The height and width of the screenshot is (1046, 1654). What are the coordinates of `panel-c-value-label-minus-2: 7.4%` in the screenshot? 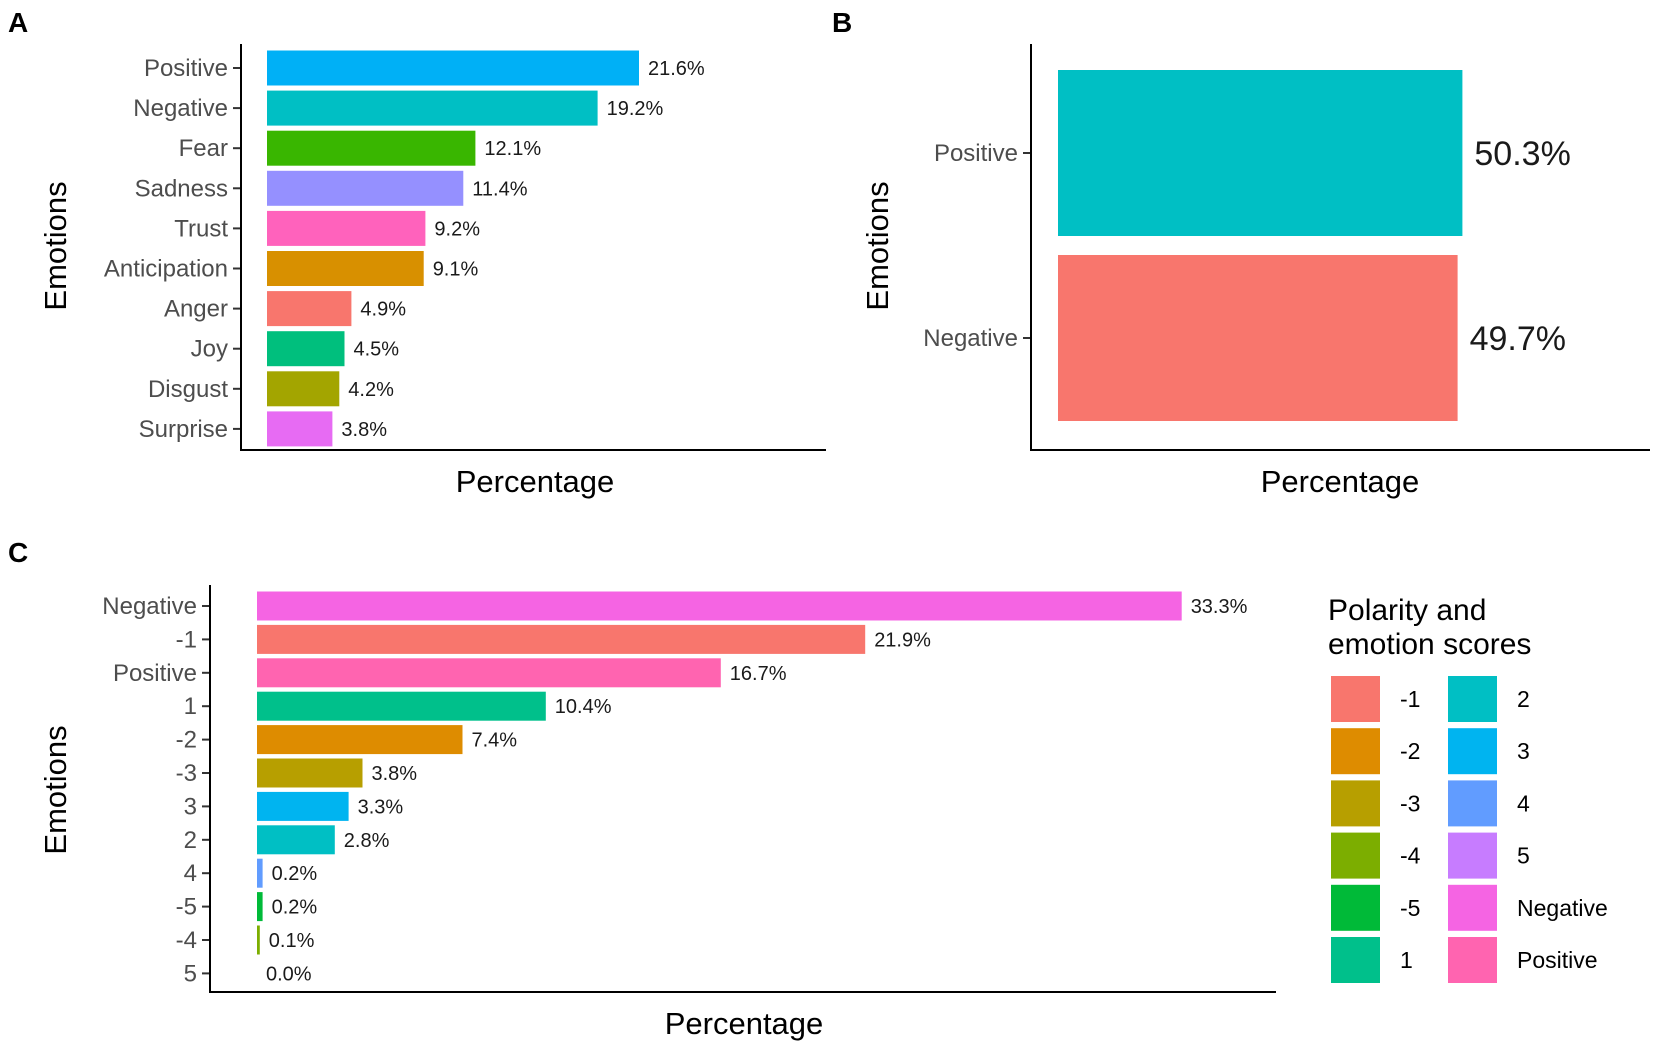 It's located at (495, 741).